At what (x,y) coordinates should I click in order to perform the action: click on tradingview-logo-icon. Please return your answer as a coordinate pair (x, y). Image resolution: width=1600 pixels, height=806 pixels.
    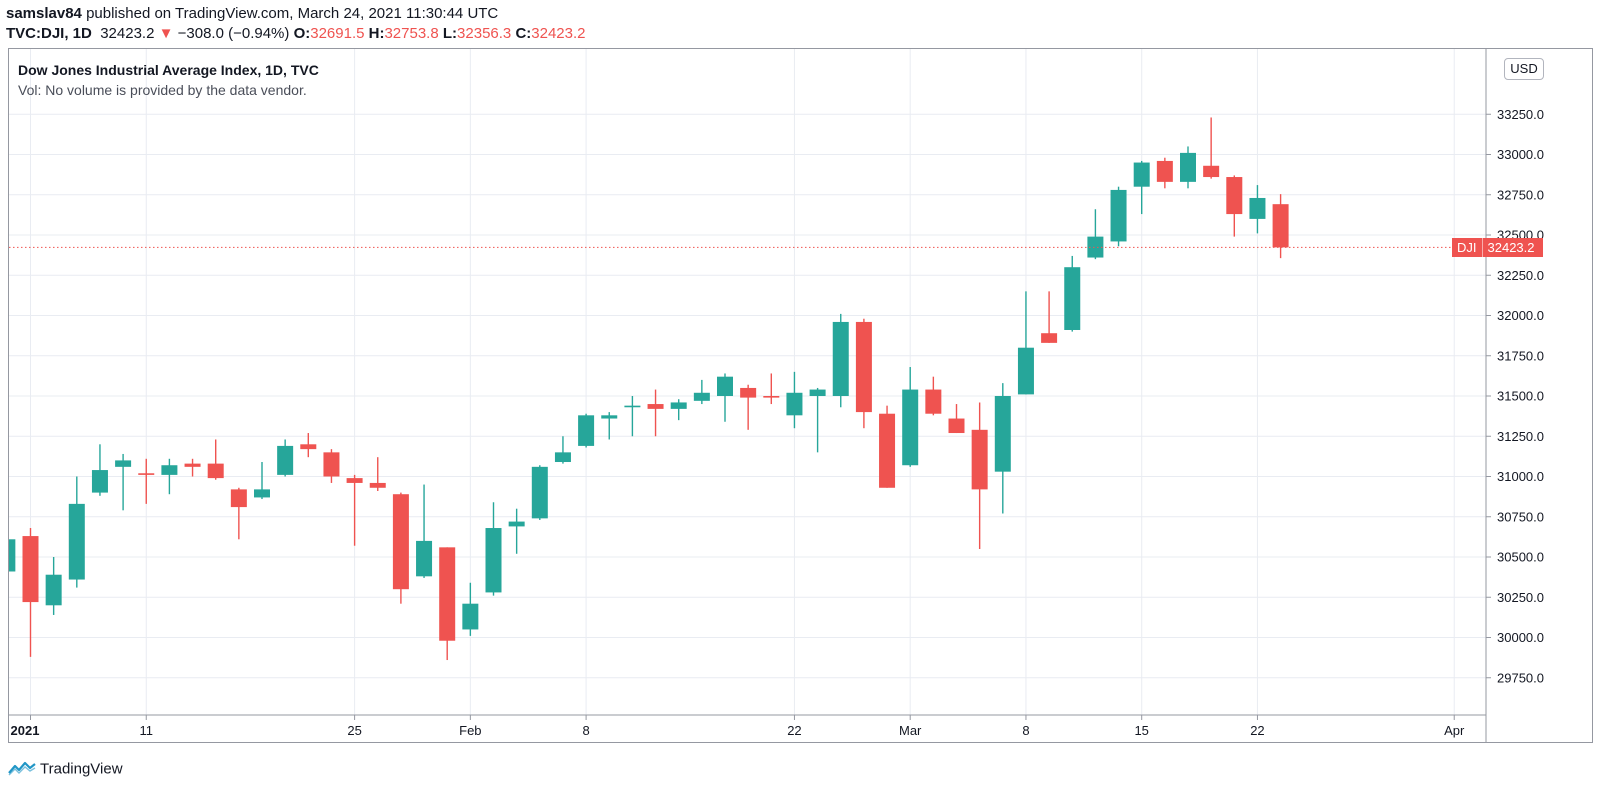
    Looking at the image, I should click on (22, 768).